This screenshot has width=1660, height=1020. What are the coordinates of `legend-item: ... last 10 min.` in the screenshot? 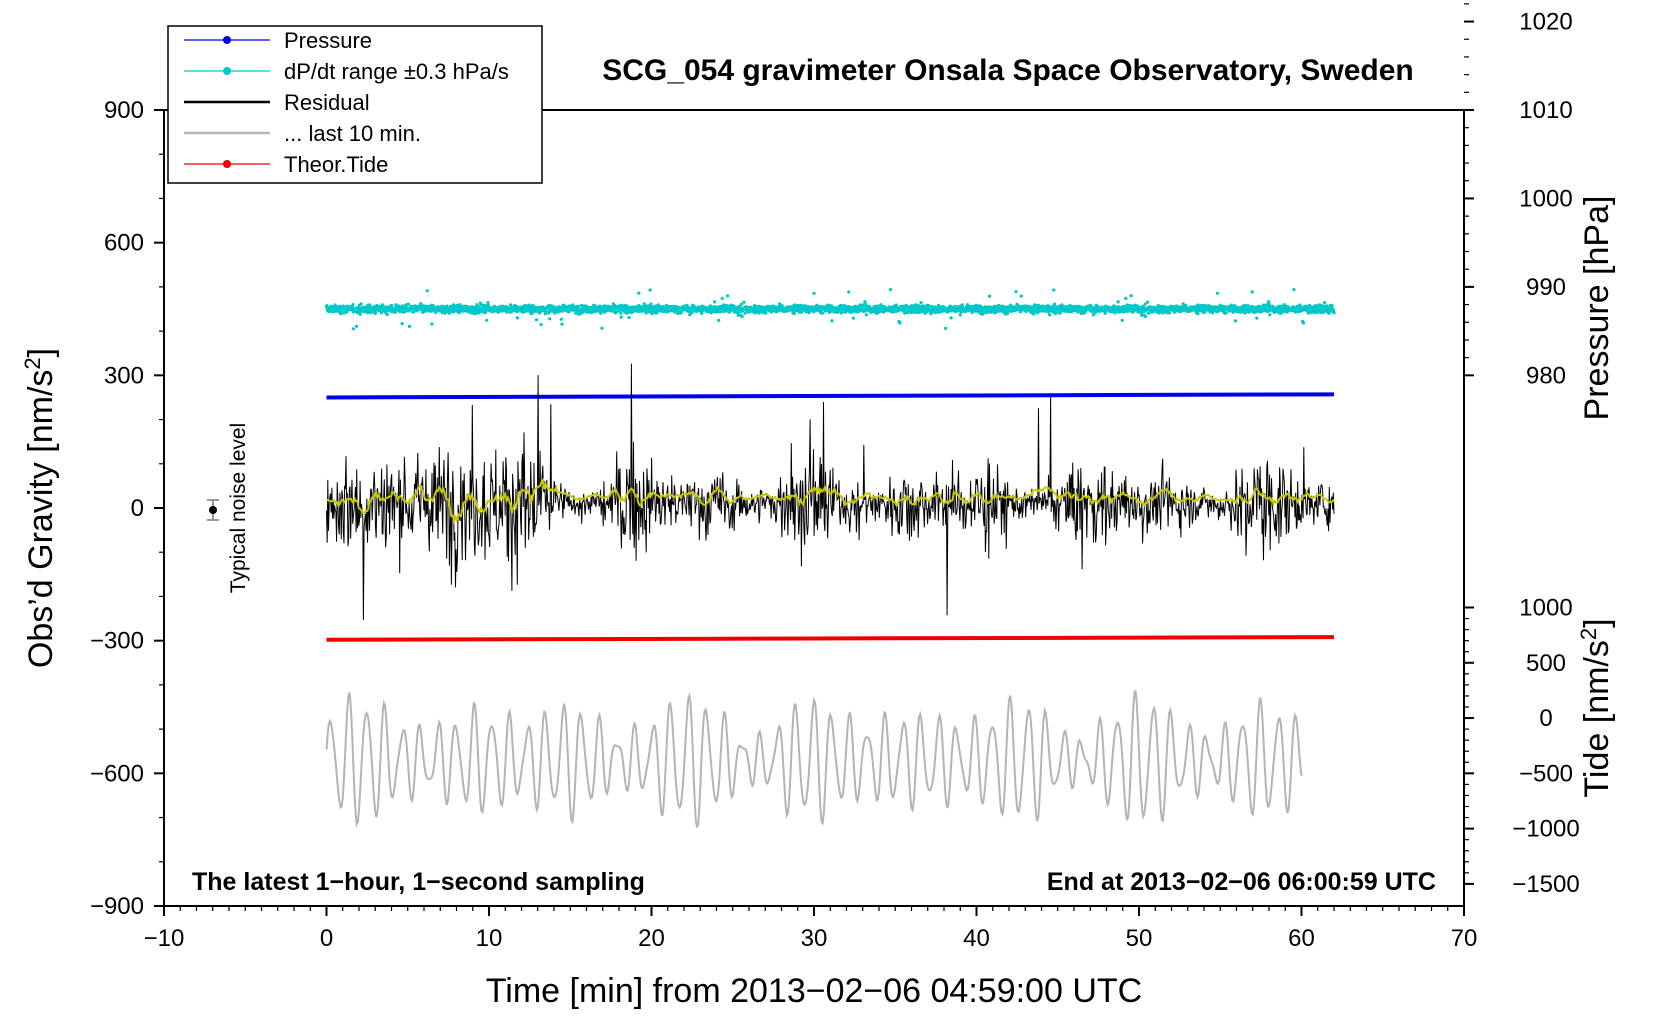 It's located at (302, 133).